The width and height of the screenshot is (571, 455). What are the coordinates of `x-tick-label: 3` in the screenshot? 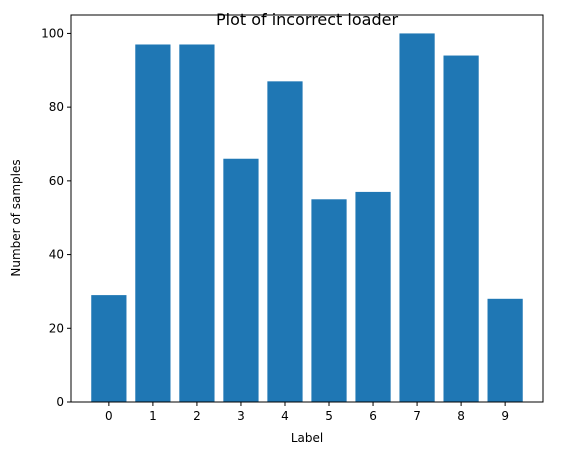 It's located at (241, 416).